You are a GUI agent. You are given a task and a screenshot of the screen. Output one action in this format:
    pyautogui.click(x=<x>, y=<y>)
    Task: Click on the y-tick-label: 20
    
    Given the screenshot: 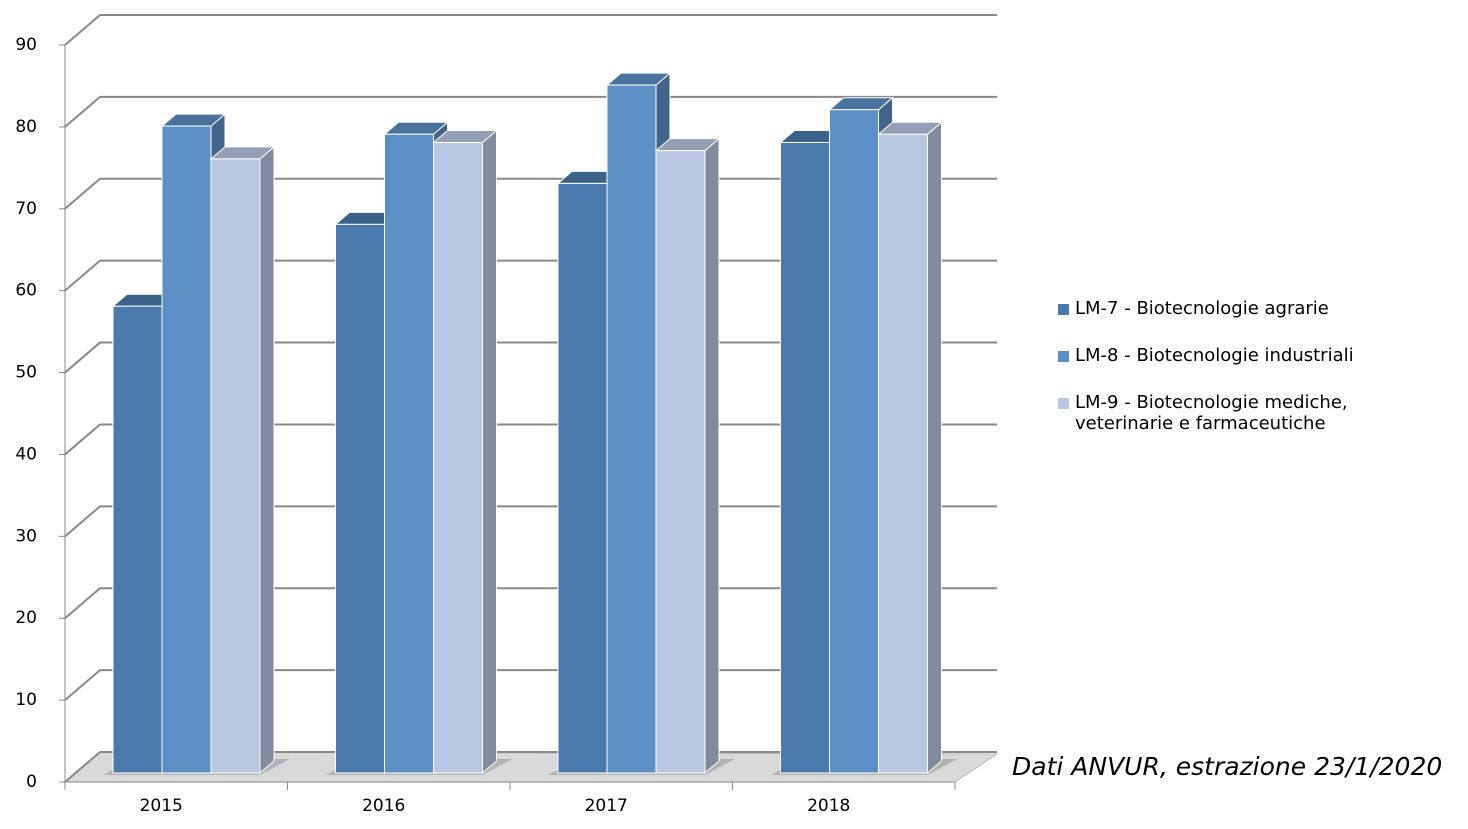 What is the action you would take?
    pyautogui.click(x=26, y=618)
    